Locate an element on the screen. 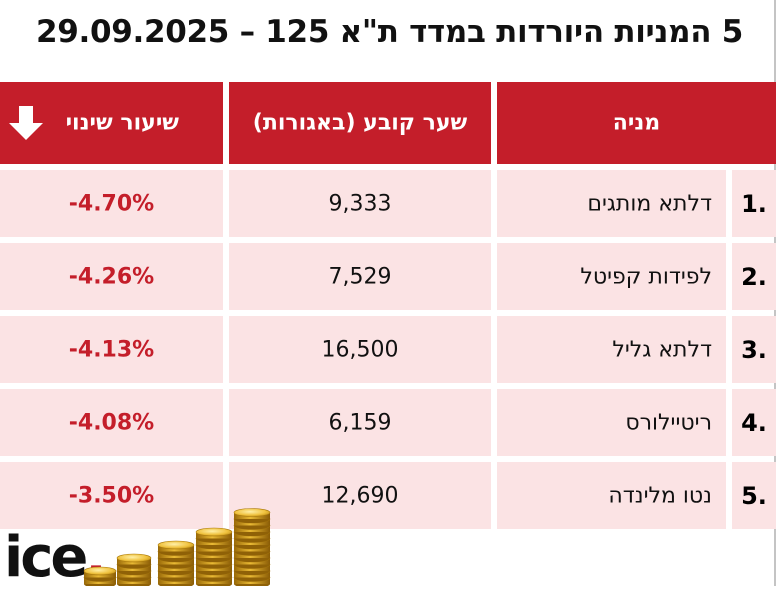 The image size is (779, 590). gold-coins-icon is located at coordinates (177, 547).